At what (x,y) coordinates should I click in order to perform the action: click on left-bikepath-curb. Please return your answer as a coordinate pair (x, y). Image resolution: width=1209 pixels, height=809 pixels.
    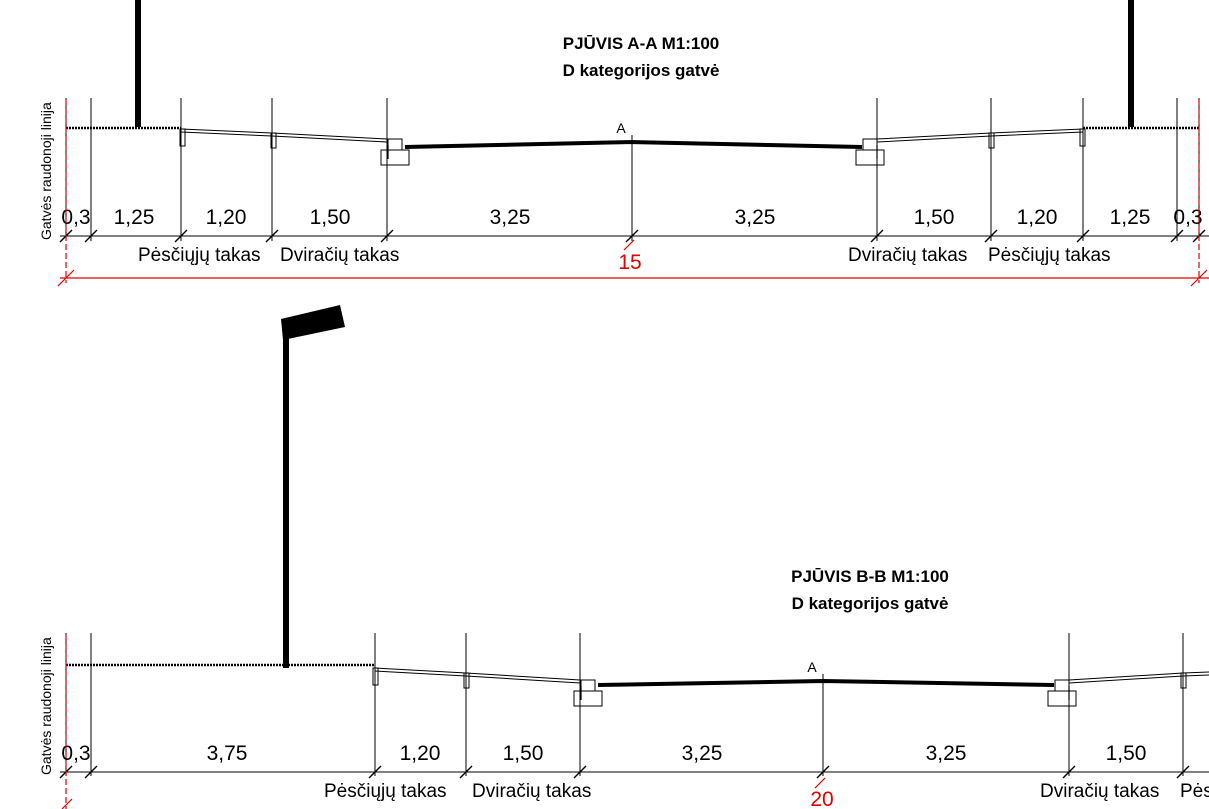
    Looking at the image, I should click on (273, 140).